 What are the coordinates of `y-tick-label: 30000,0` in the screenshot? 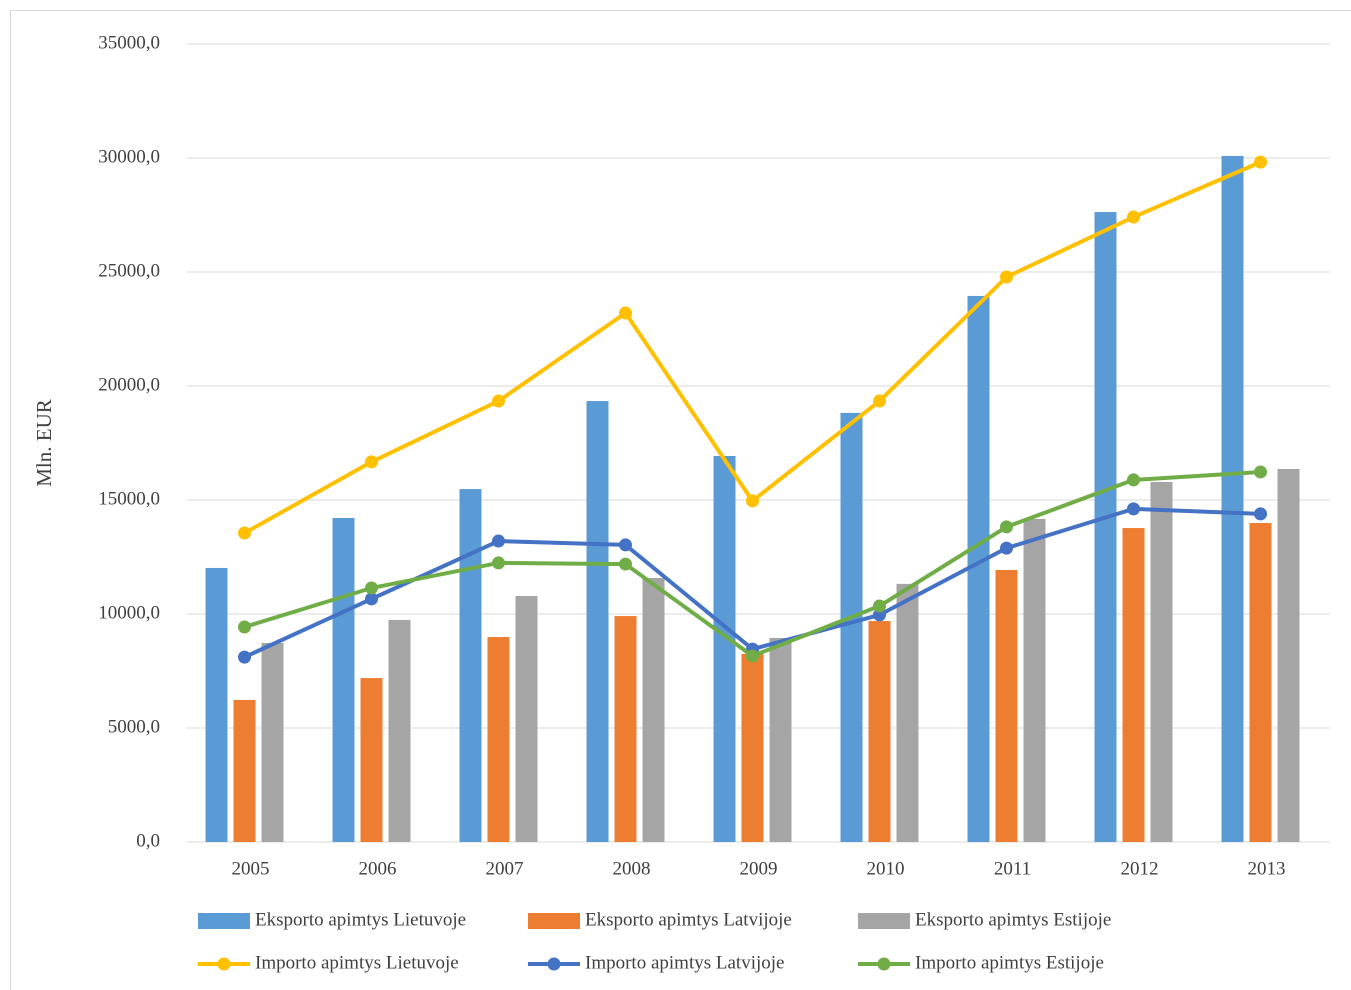 It's located at (129, 156).